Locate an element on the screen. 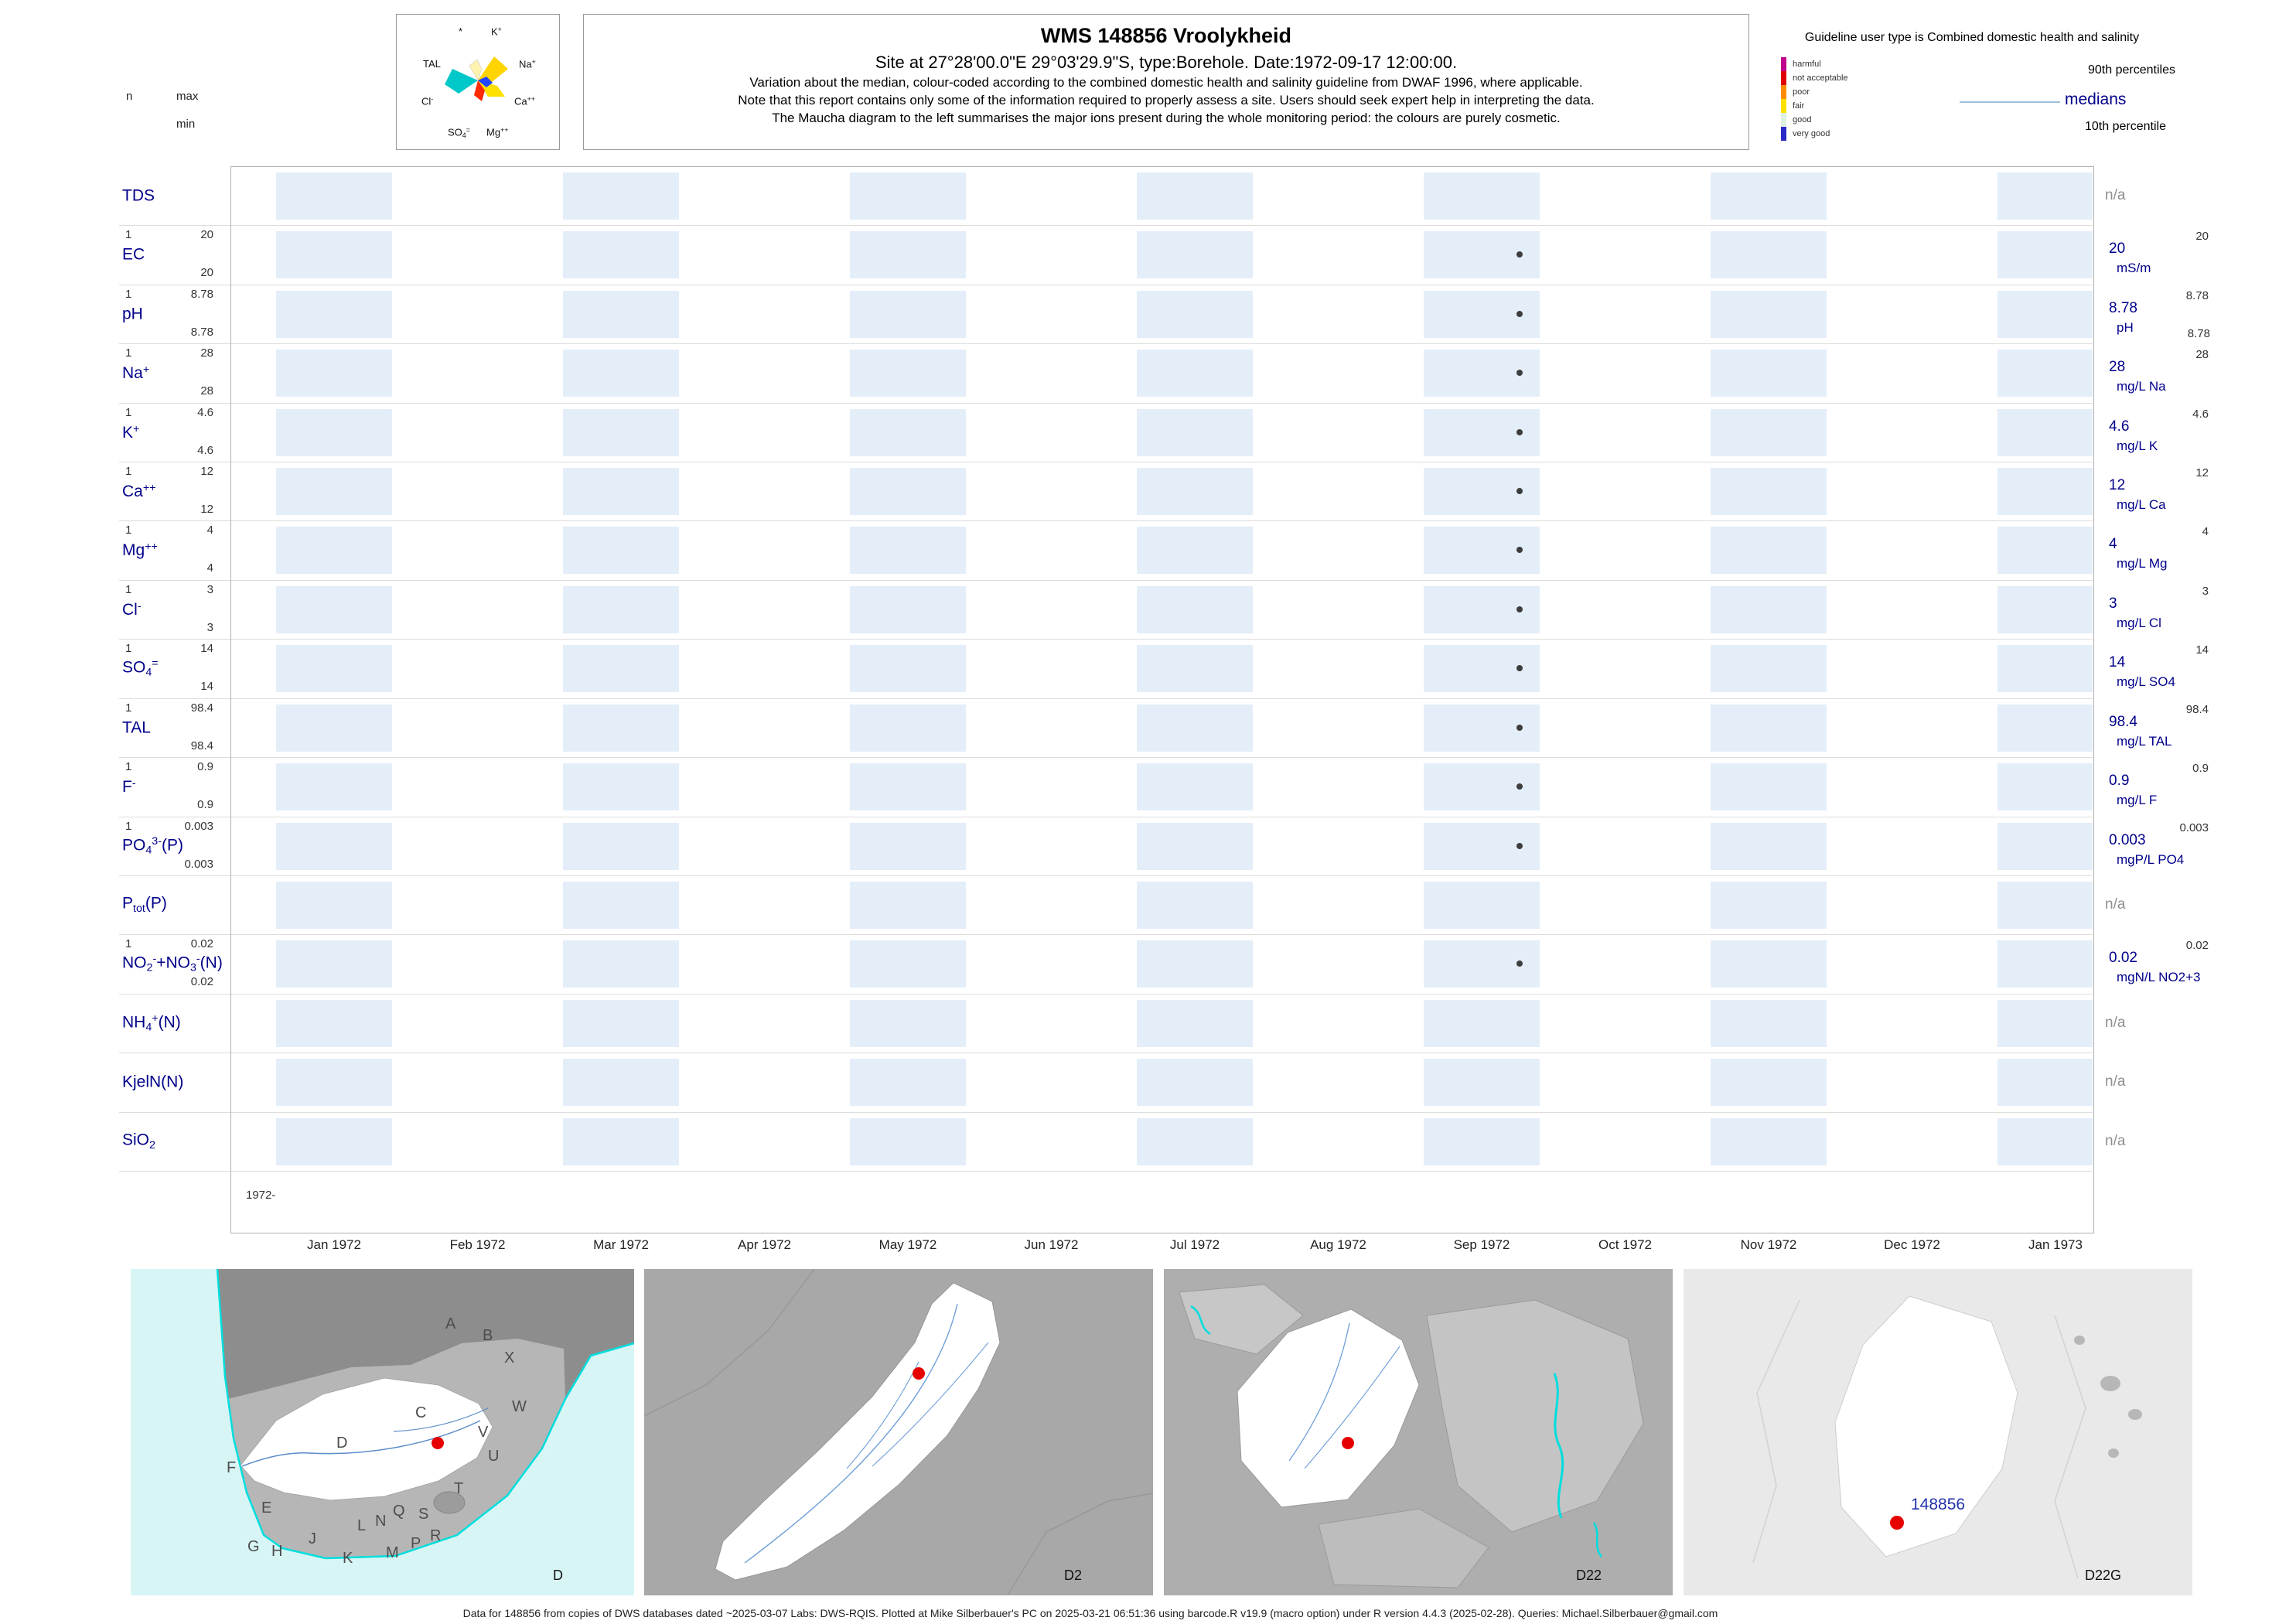 The width and height of the screenshot is (2296, 1624). p10-legend-label: 10th percentile is located at coordinates (2125, 127).